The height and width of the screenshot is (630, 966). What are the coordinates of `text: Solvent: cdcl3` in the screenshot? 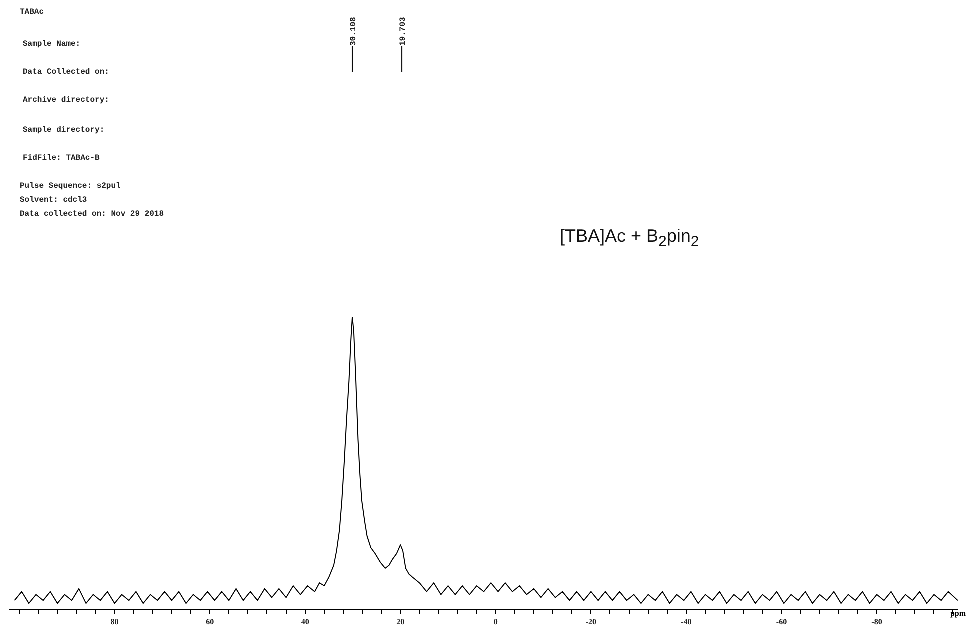 It's located at (54, 200).